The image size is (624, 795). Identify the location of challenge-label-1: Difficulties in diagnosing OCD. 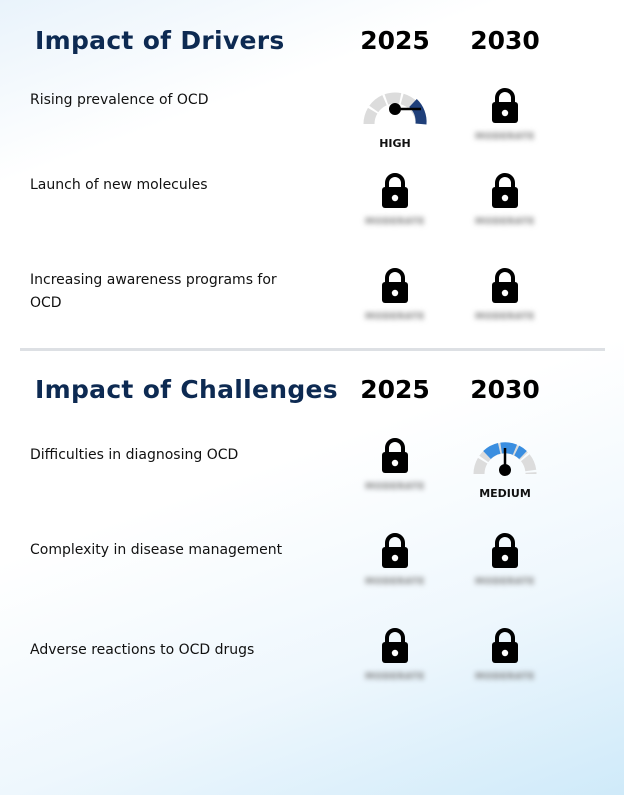
(134, 455).